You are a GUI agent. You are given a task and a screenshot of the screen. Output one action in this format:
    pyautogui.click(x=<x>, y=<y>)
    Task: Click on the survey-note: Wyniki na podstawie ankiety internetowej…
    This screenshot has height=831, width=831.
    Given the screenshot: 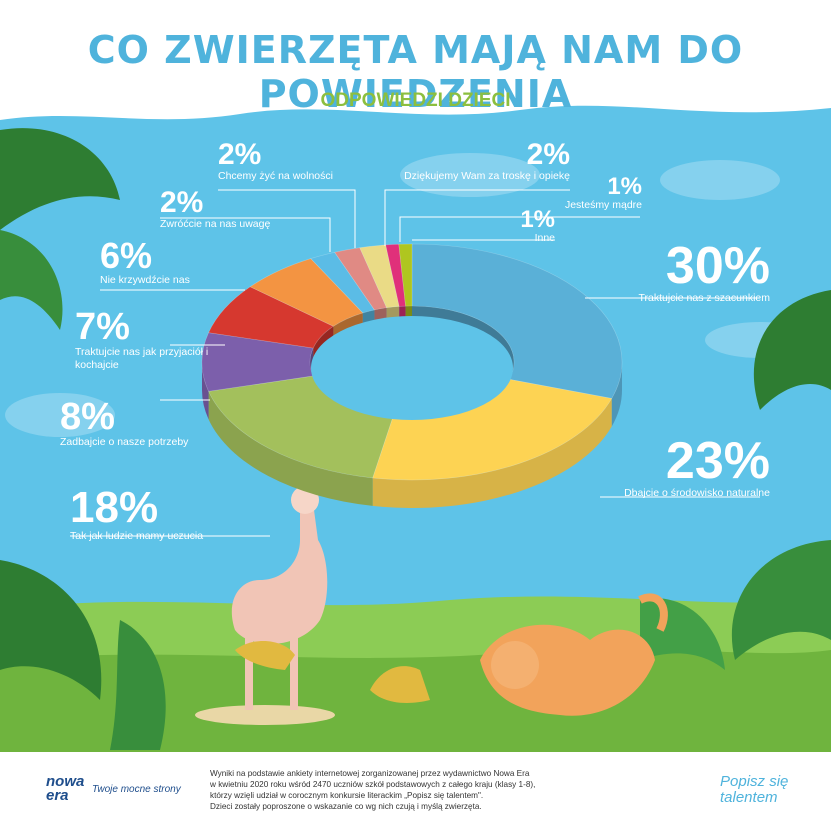 What is the action you would take?
    pyautogui.click(x=375, y=790)
    